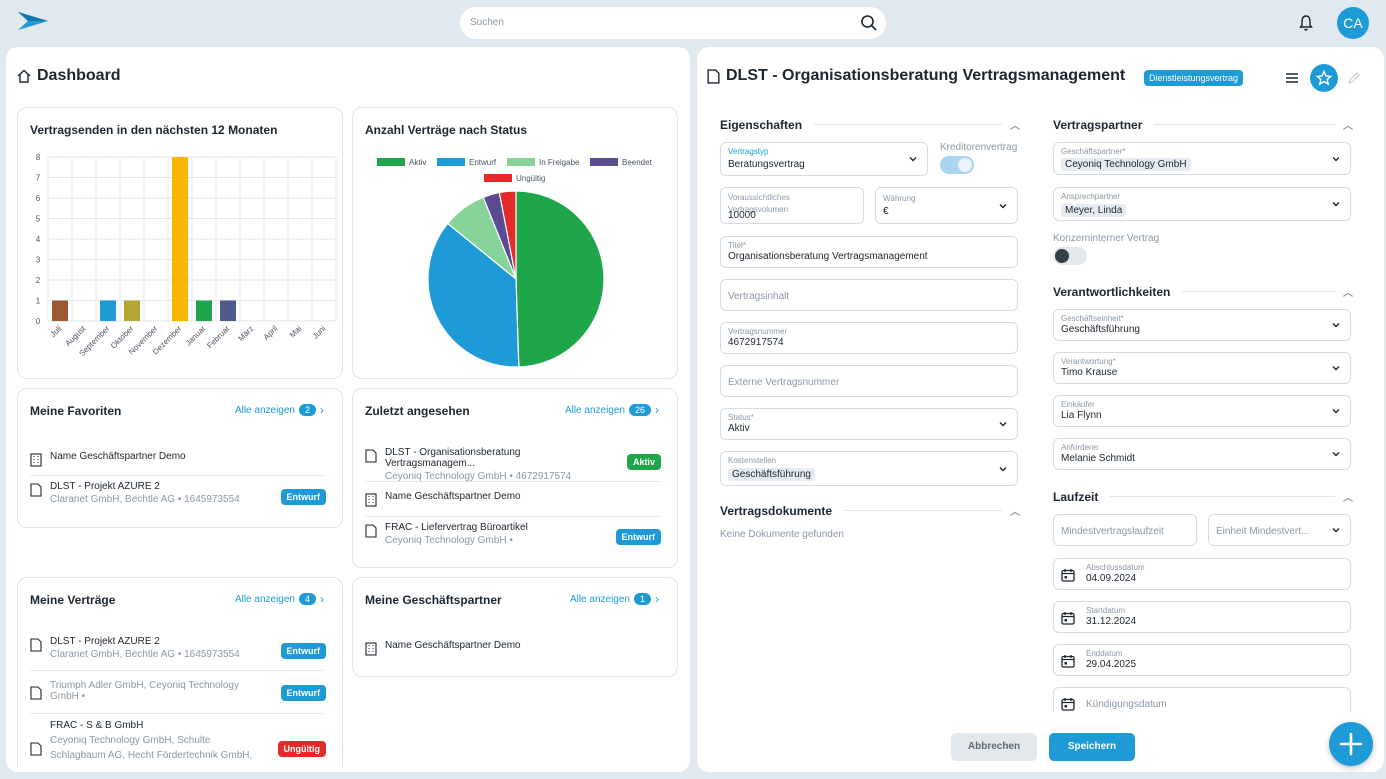  I want to click on bell-icon, so click(1306, 23).